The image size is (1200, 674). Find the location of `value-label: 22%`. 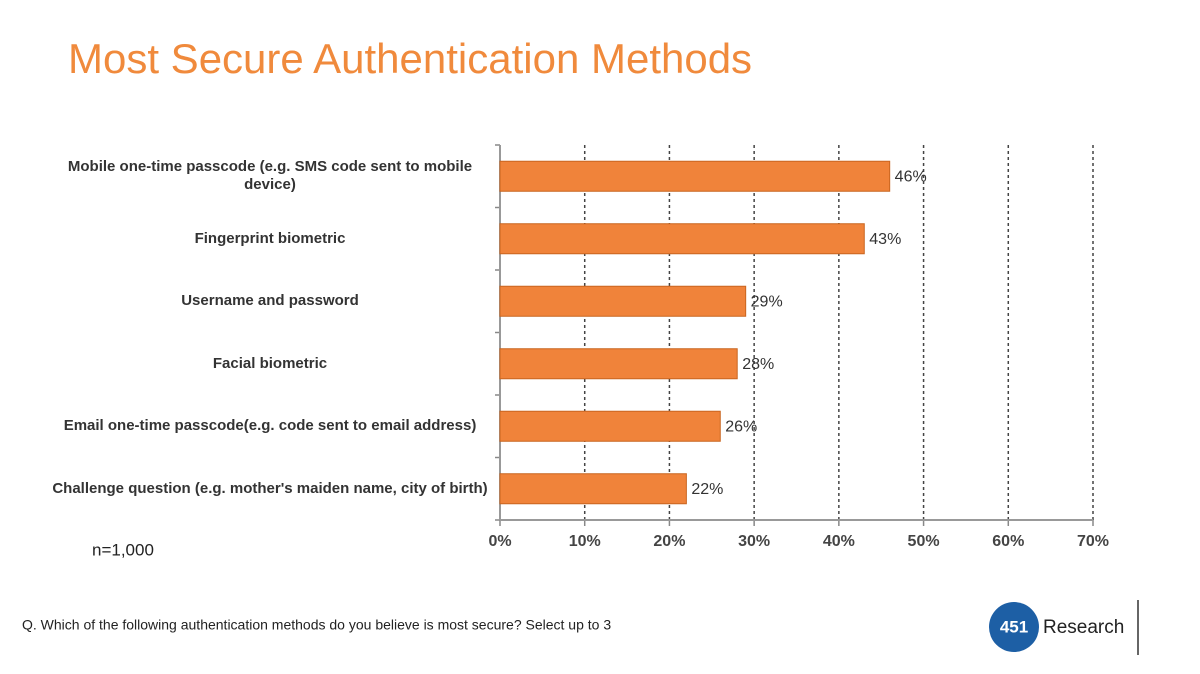

value-label: 22% is located at coordinates (707, 489).